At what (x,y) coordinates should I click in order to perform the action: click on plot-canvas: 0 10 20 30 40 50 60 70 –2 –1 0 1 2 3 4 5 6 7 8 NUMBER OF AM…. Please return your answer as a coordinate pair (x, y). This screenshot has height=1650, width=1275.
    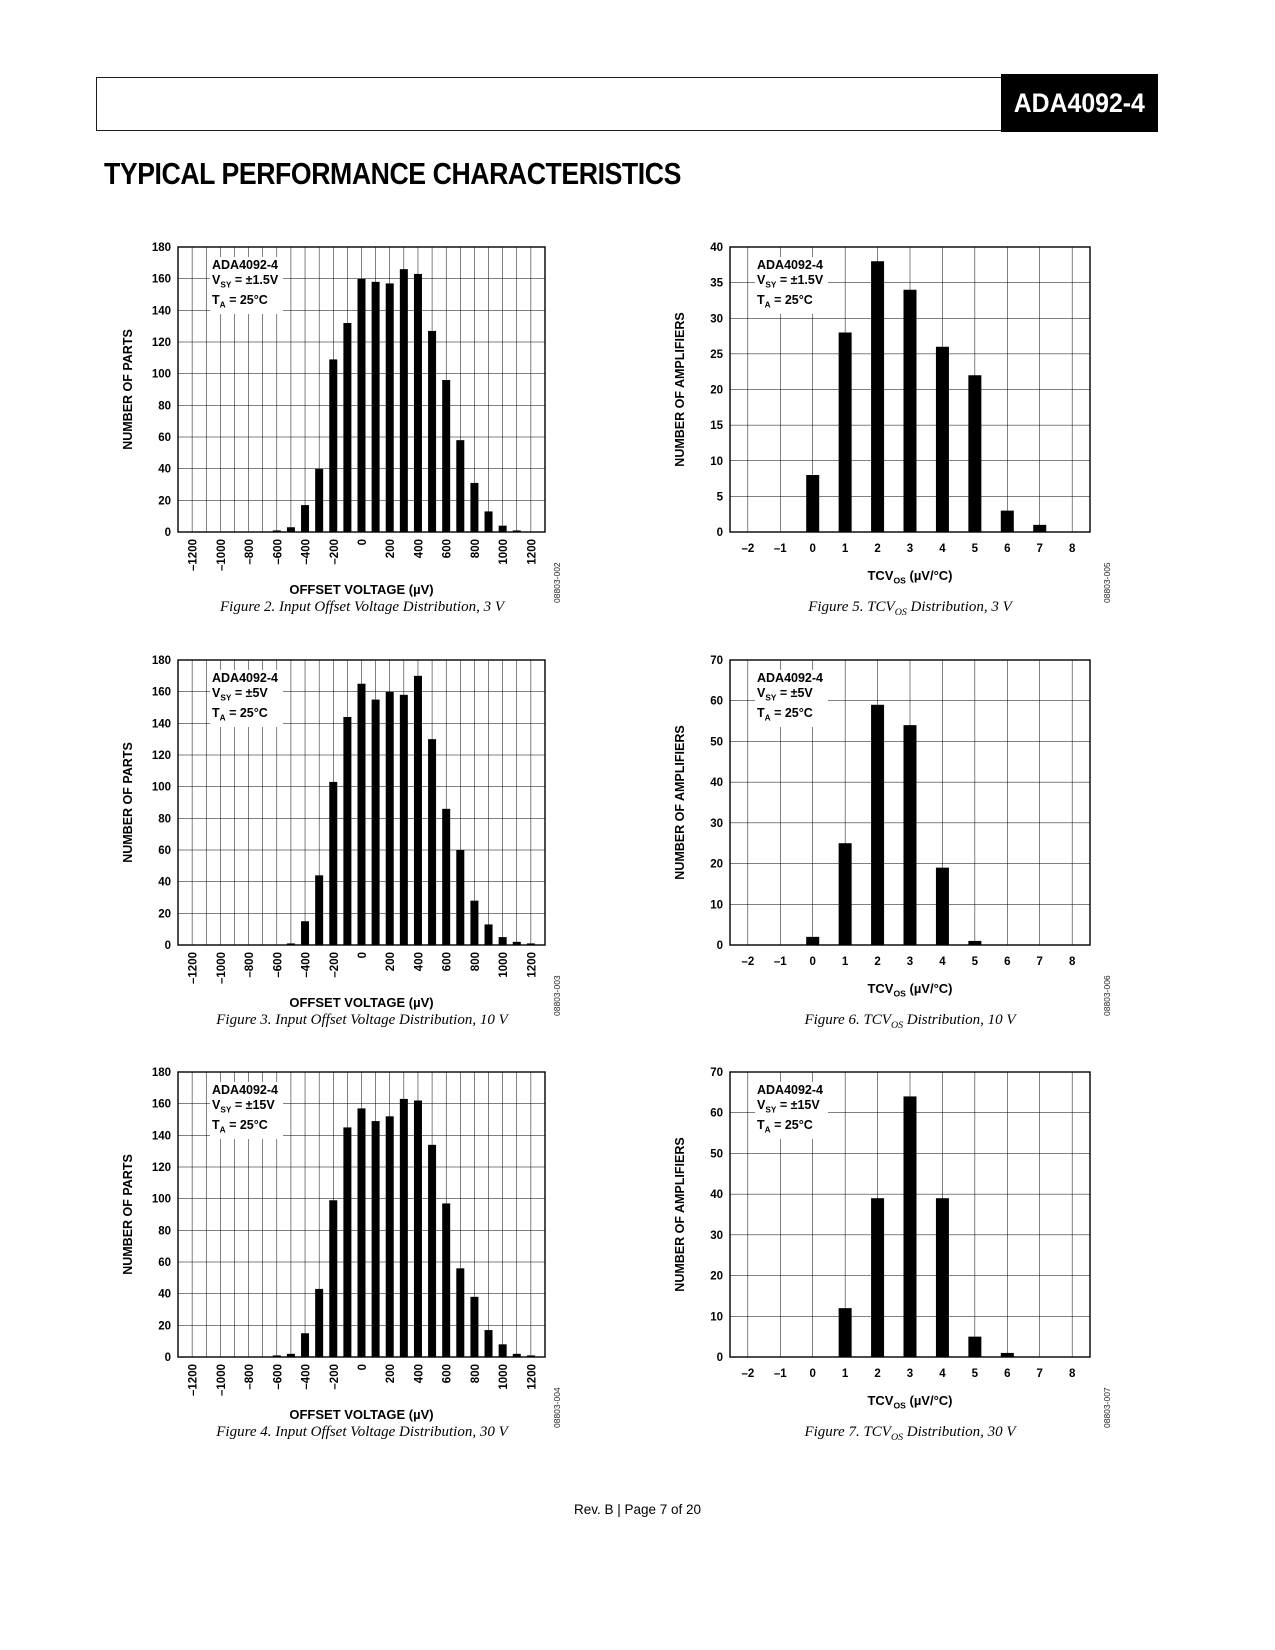
    Looking at the image, I should click on (882, 811).